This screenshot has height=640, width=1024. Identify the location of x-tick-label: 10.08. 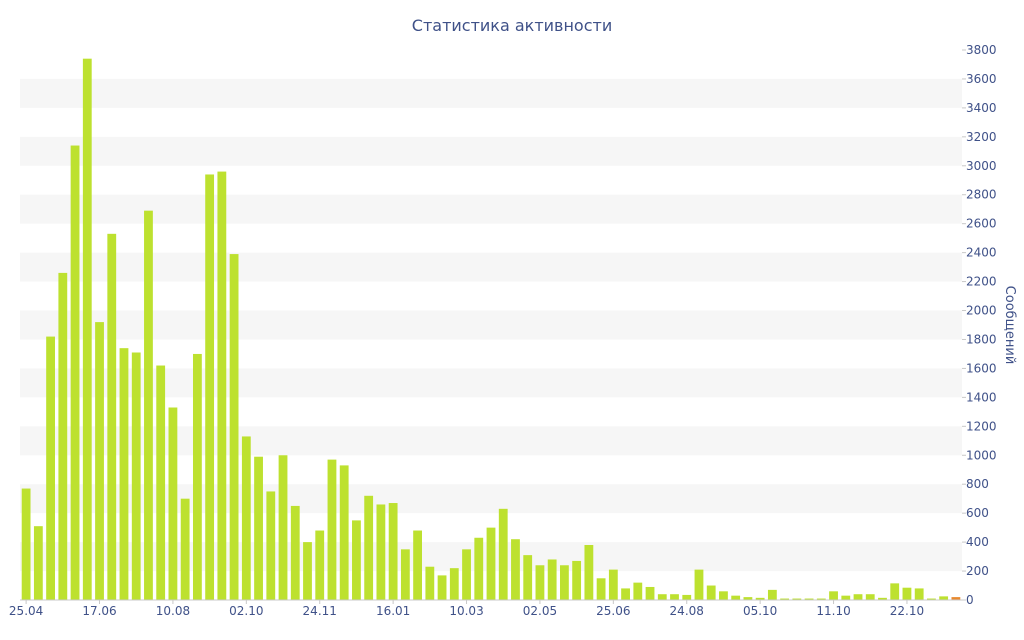
(173, 611).